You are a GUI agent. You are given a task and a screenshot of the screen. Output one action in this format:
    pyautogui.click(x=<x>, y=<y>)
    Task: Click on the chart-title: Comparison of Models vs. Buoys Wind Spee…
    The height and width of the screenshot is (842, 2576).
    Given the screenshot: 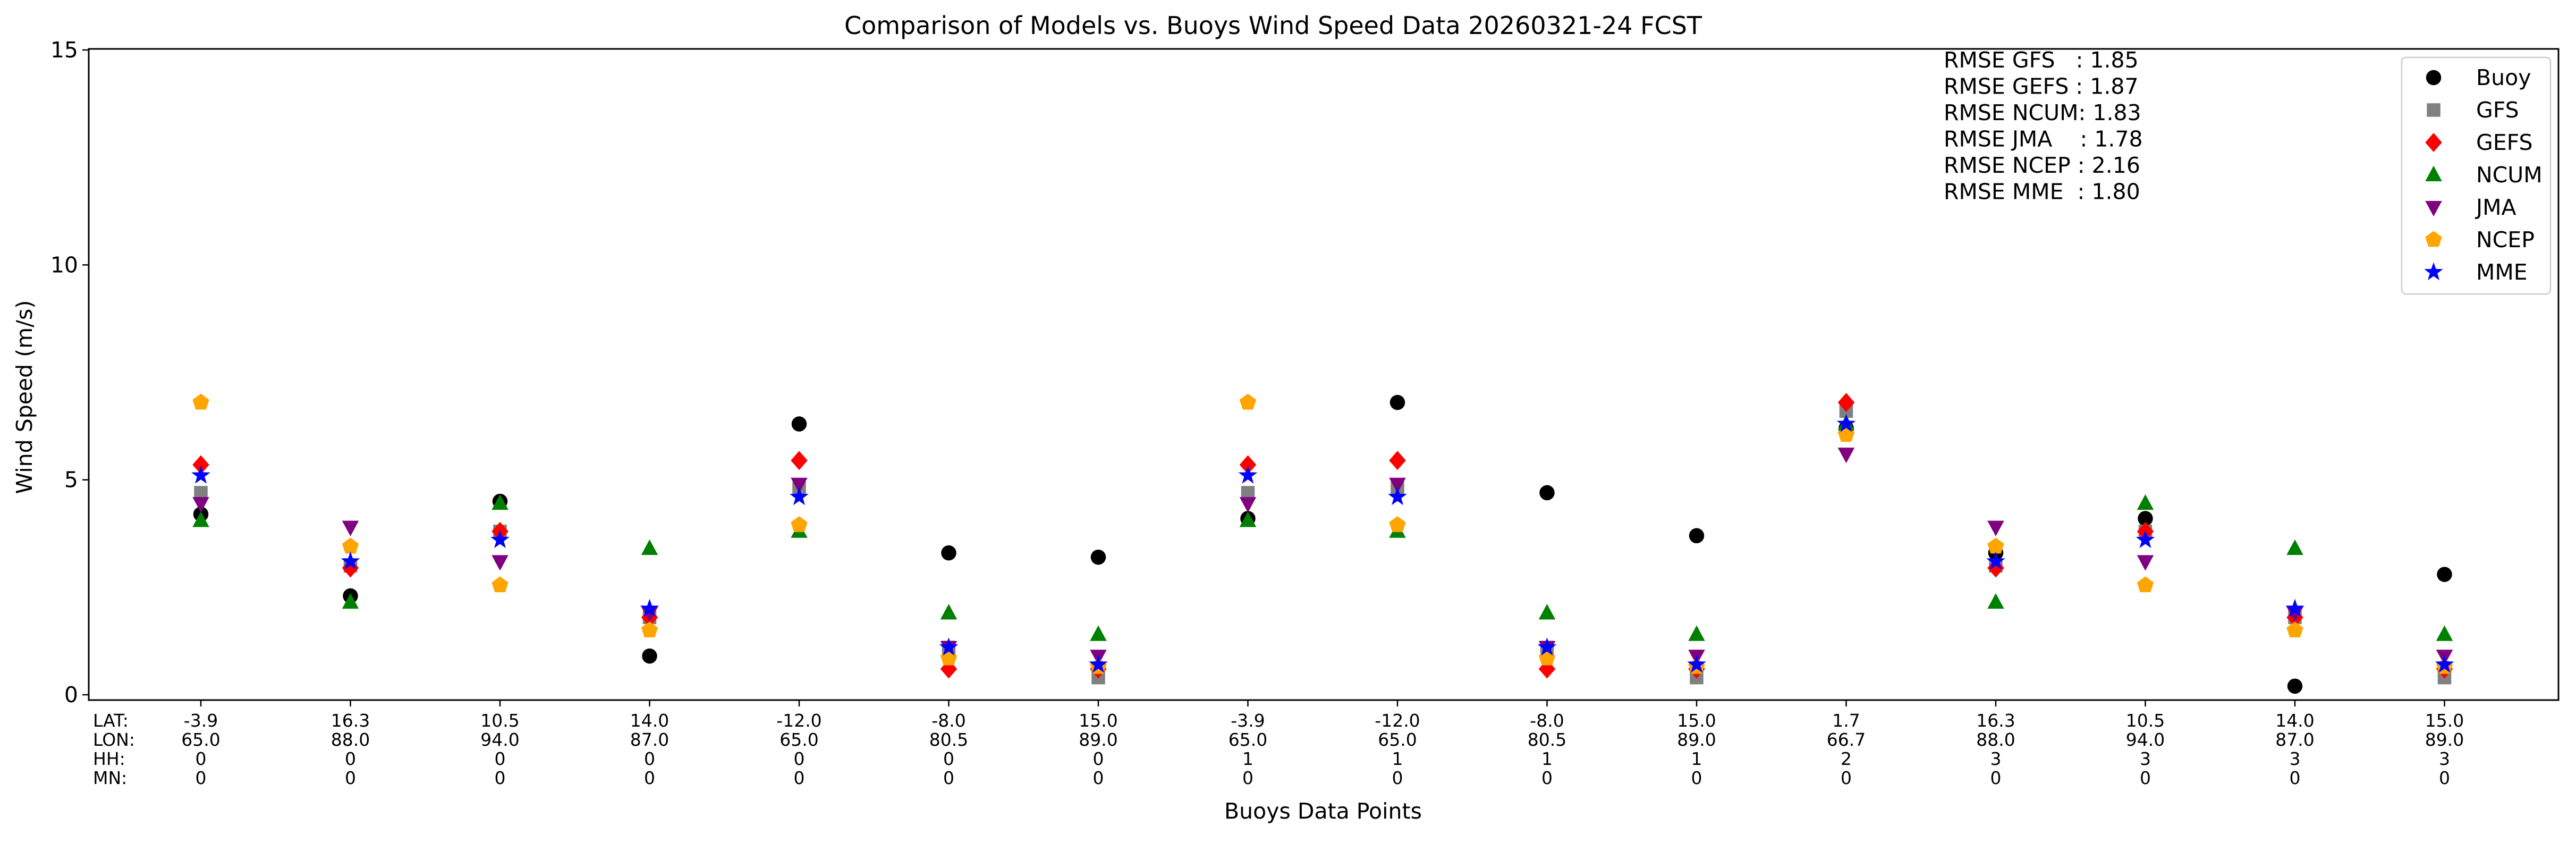 What is the action you would take?
    pyautogui.click(x=1273, y=25)
    